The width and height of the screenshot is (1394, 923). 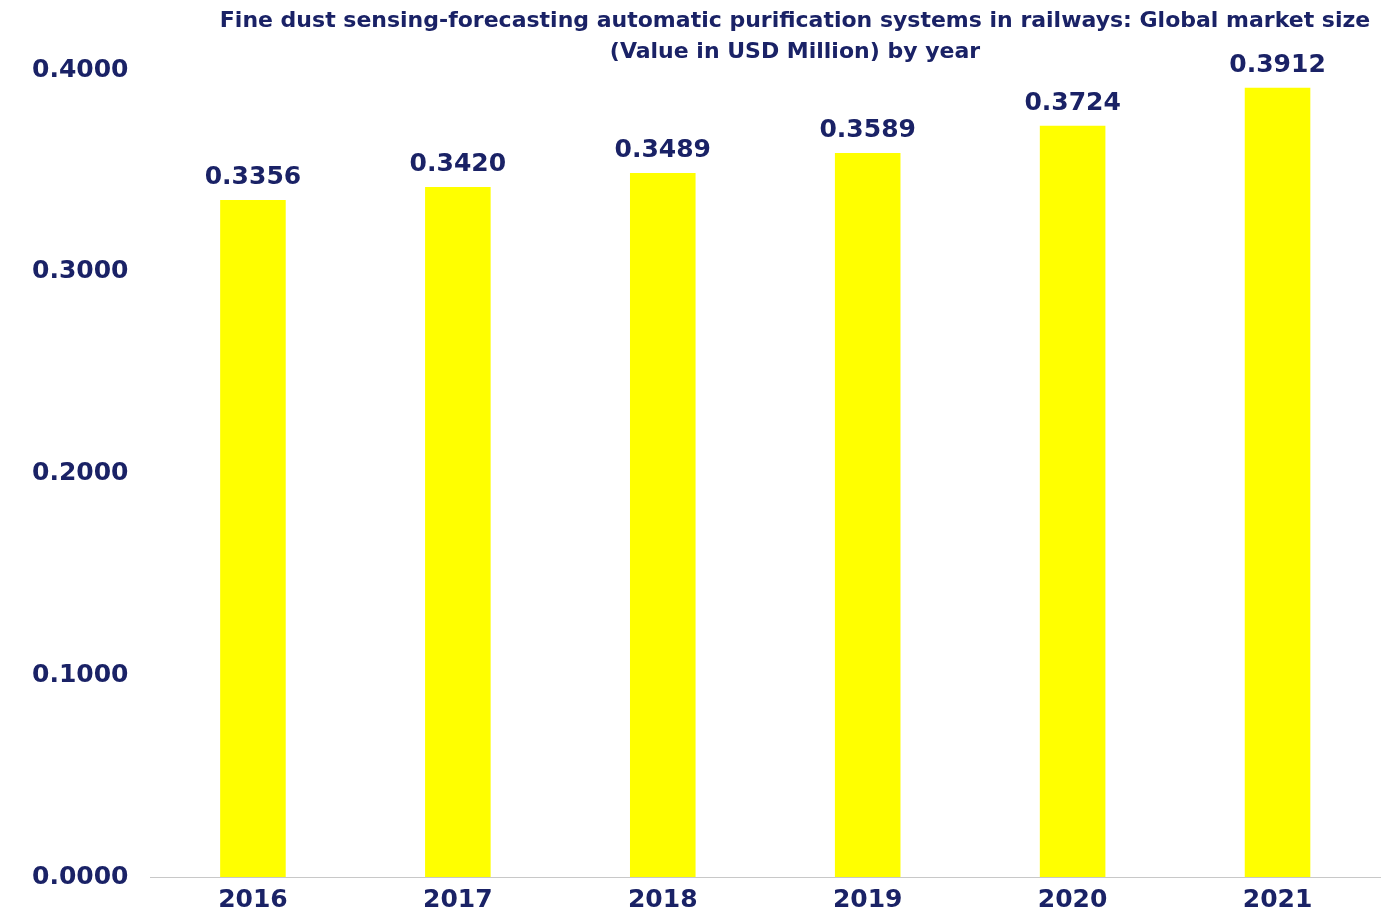 I want to click on x-tick-label: 2020, so click(x=1072, y=898).